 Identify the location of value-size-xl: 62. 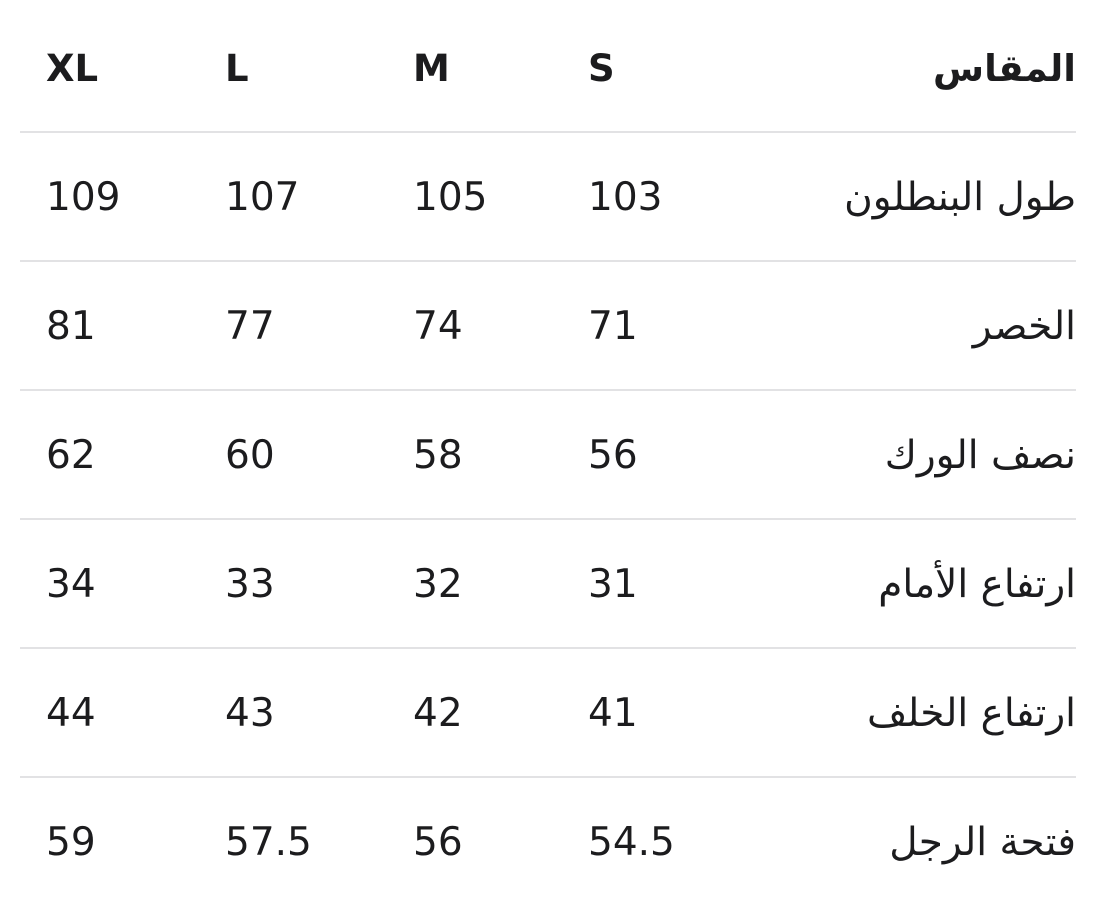
(71, 455).